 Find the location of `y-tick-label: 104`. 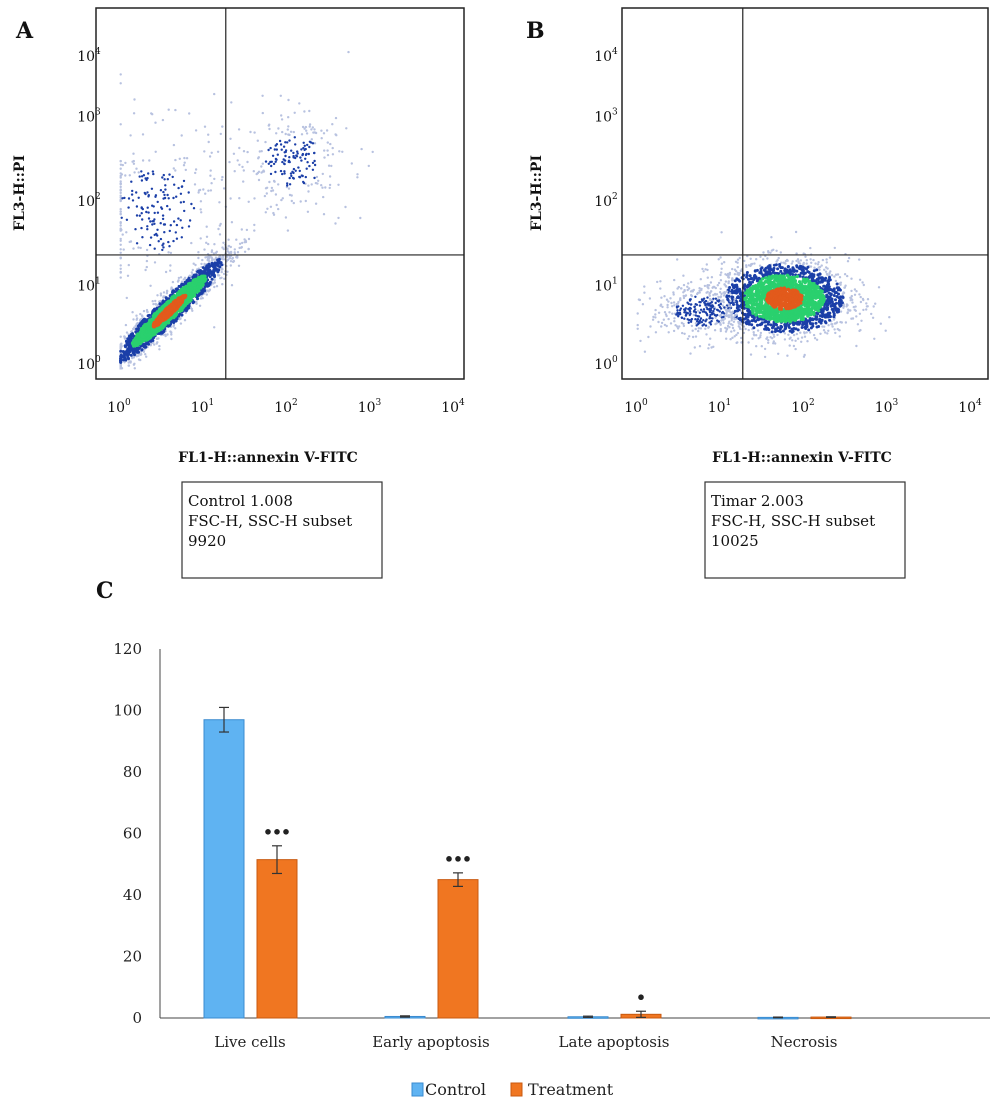

y-tick-label: 104 is located at coordinates (89, 56).